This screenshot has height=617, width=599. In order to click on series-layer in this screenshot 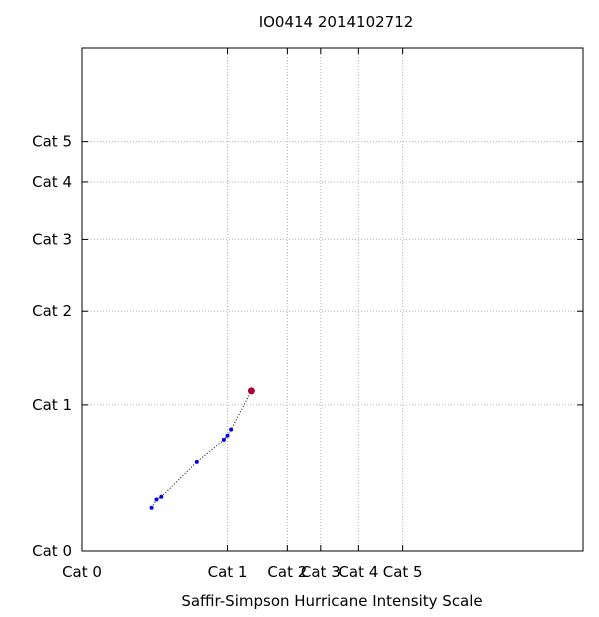, I will do `click(202, 448)`.